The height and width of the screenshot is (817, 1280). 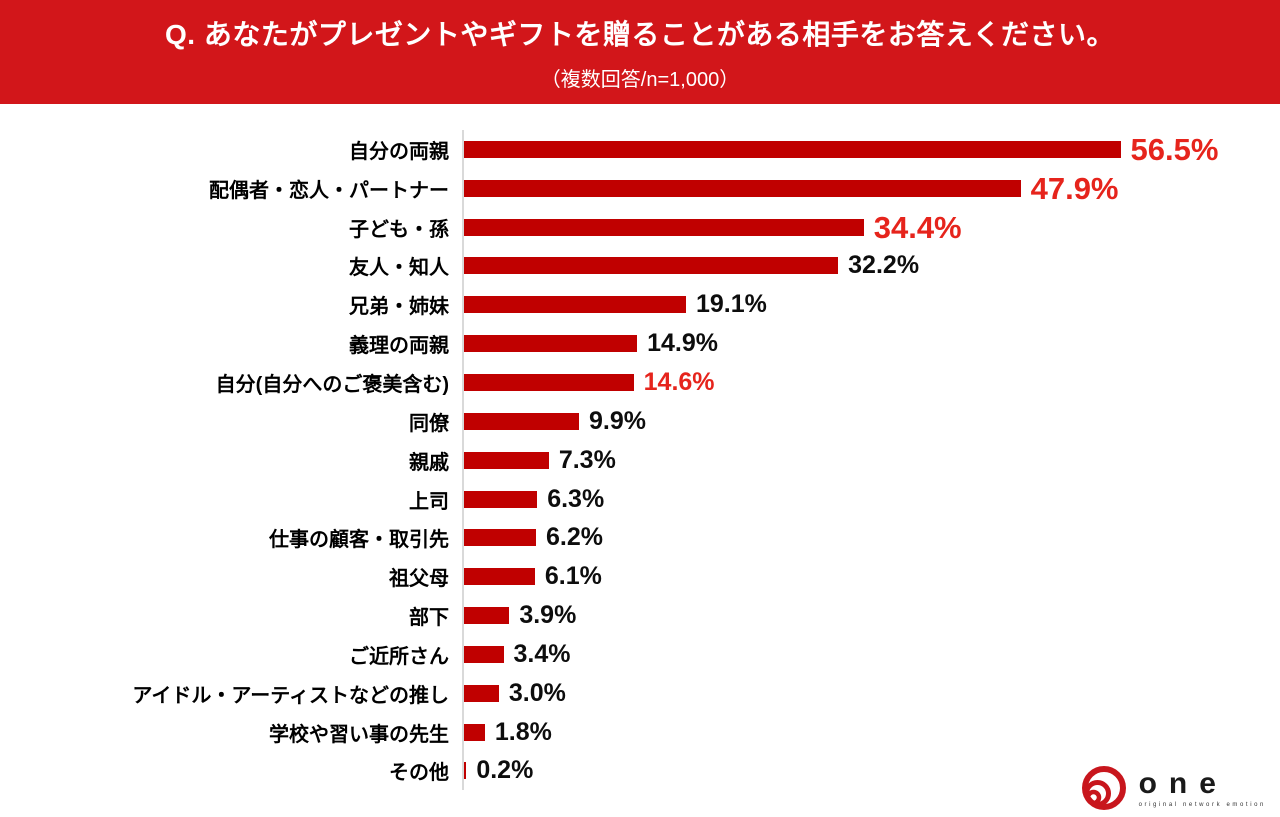 What do you see at coordinates (871, 577) in the screenshot?
I see `bar-area: 6.1%` at bounding box center [871, 577].